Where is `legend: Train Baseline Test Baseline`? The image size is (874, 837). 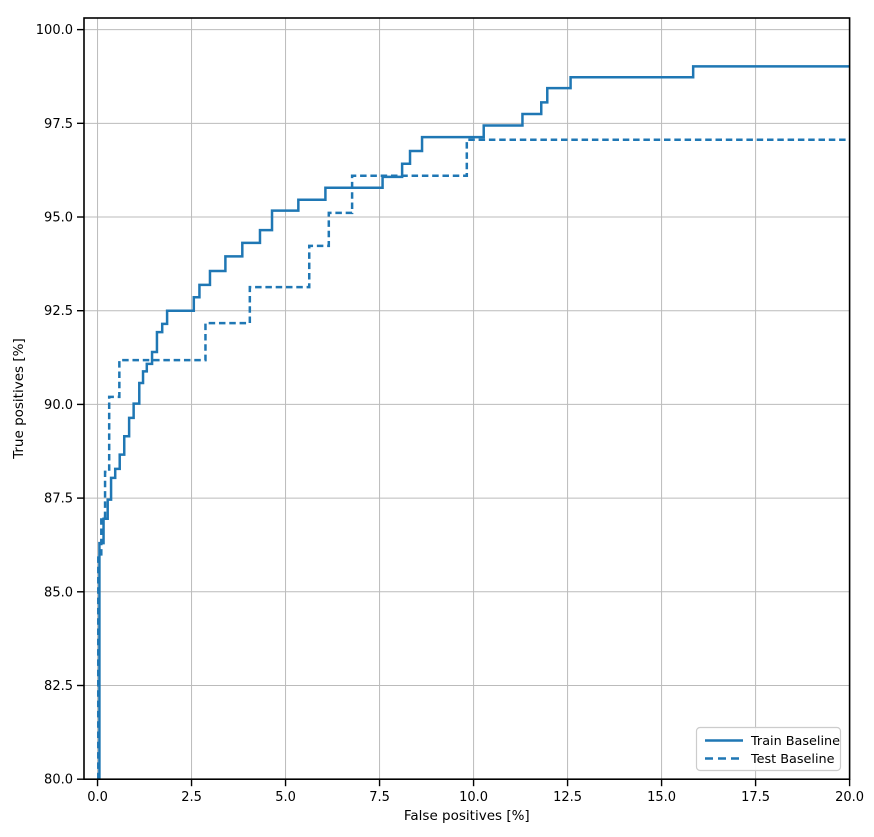
legend: Train Baseline Test Baseline is located at coordinates (768, 749).